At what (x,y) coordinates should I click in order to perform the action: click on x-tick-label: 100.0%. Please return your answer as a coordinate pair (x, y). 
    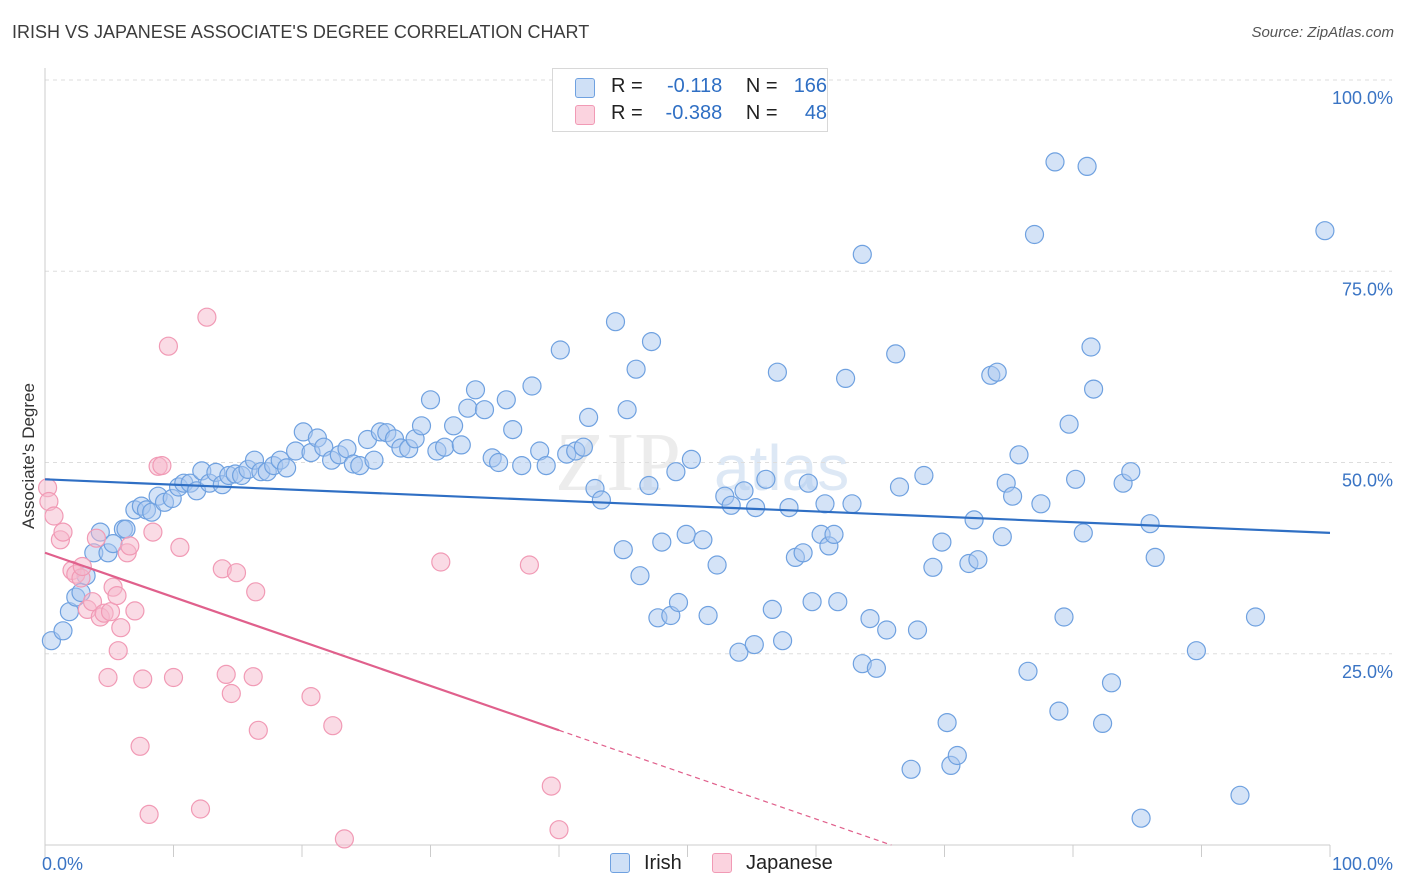
    Looking at the image, I should click on (1362, 864).